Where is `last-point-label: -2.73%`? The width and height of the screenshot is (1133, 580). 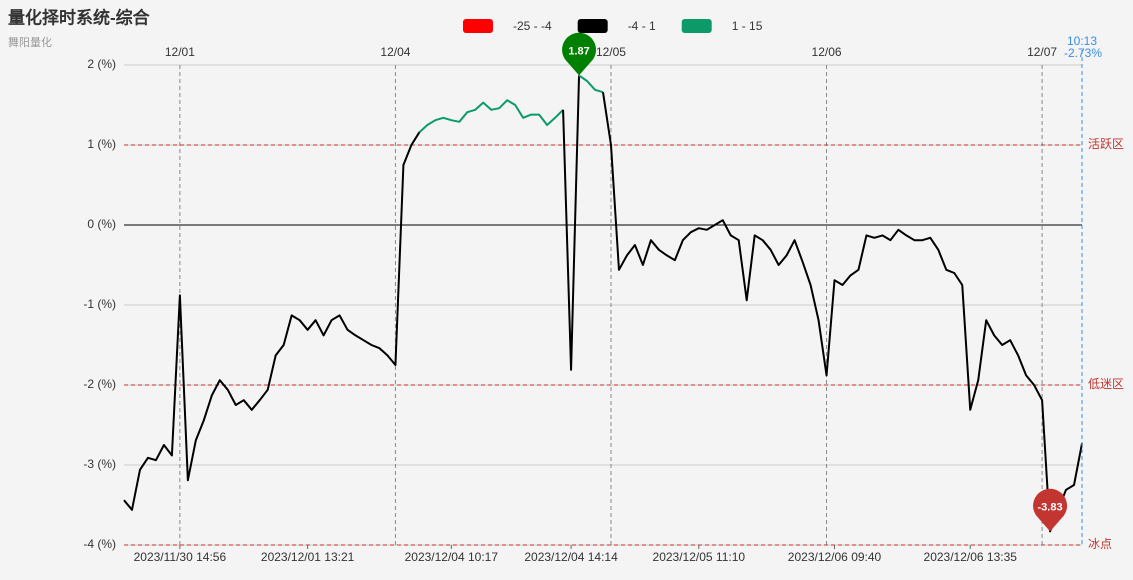 last-point-label: -2.73% is located at coordinates (1083, 53).